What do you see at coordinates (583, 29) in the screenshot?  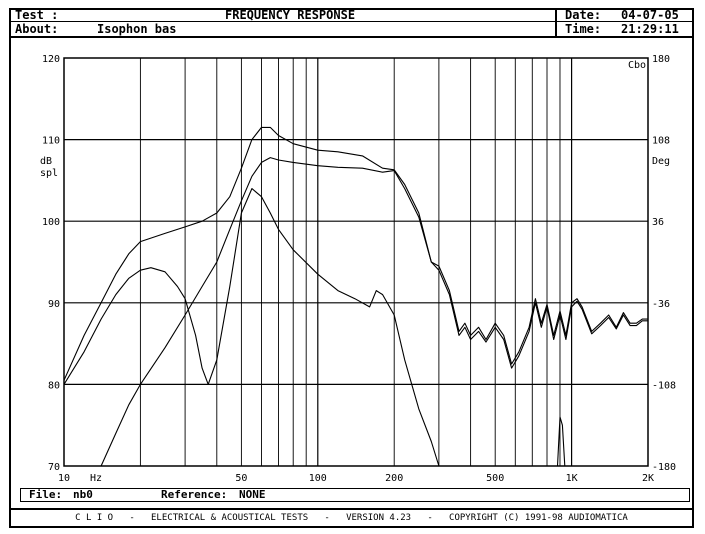 I see `time-label: Time:` at bounding box center [583, 29].